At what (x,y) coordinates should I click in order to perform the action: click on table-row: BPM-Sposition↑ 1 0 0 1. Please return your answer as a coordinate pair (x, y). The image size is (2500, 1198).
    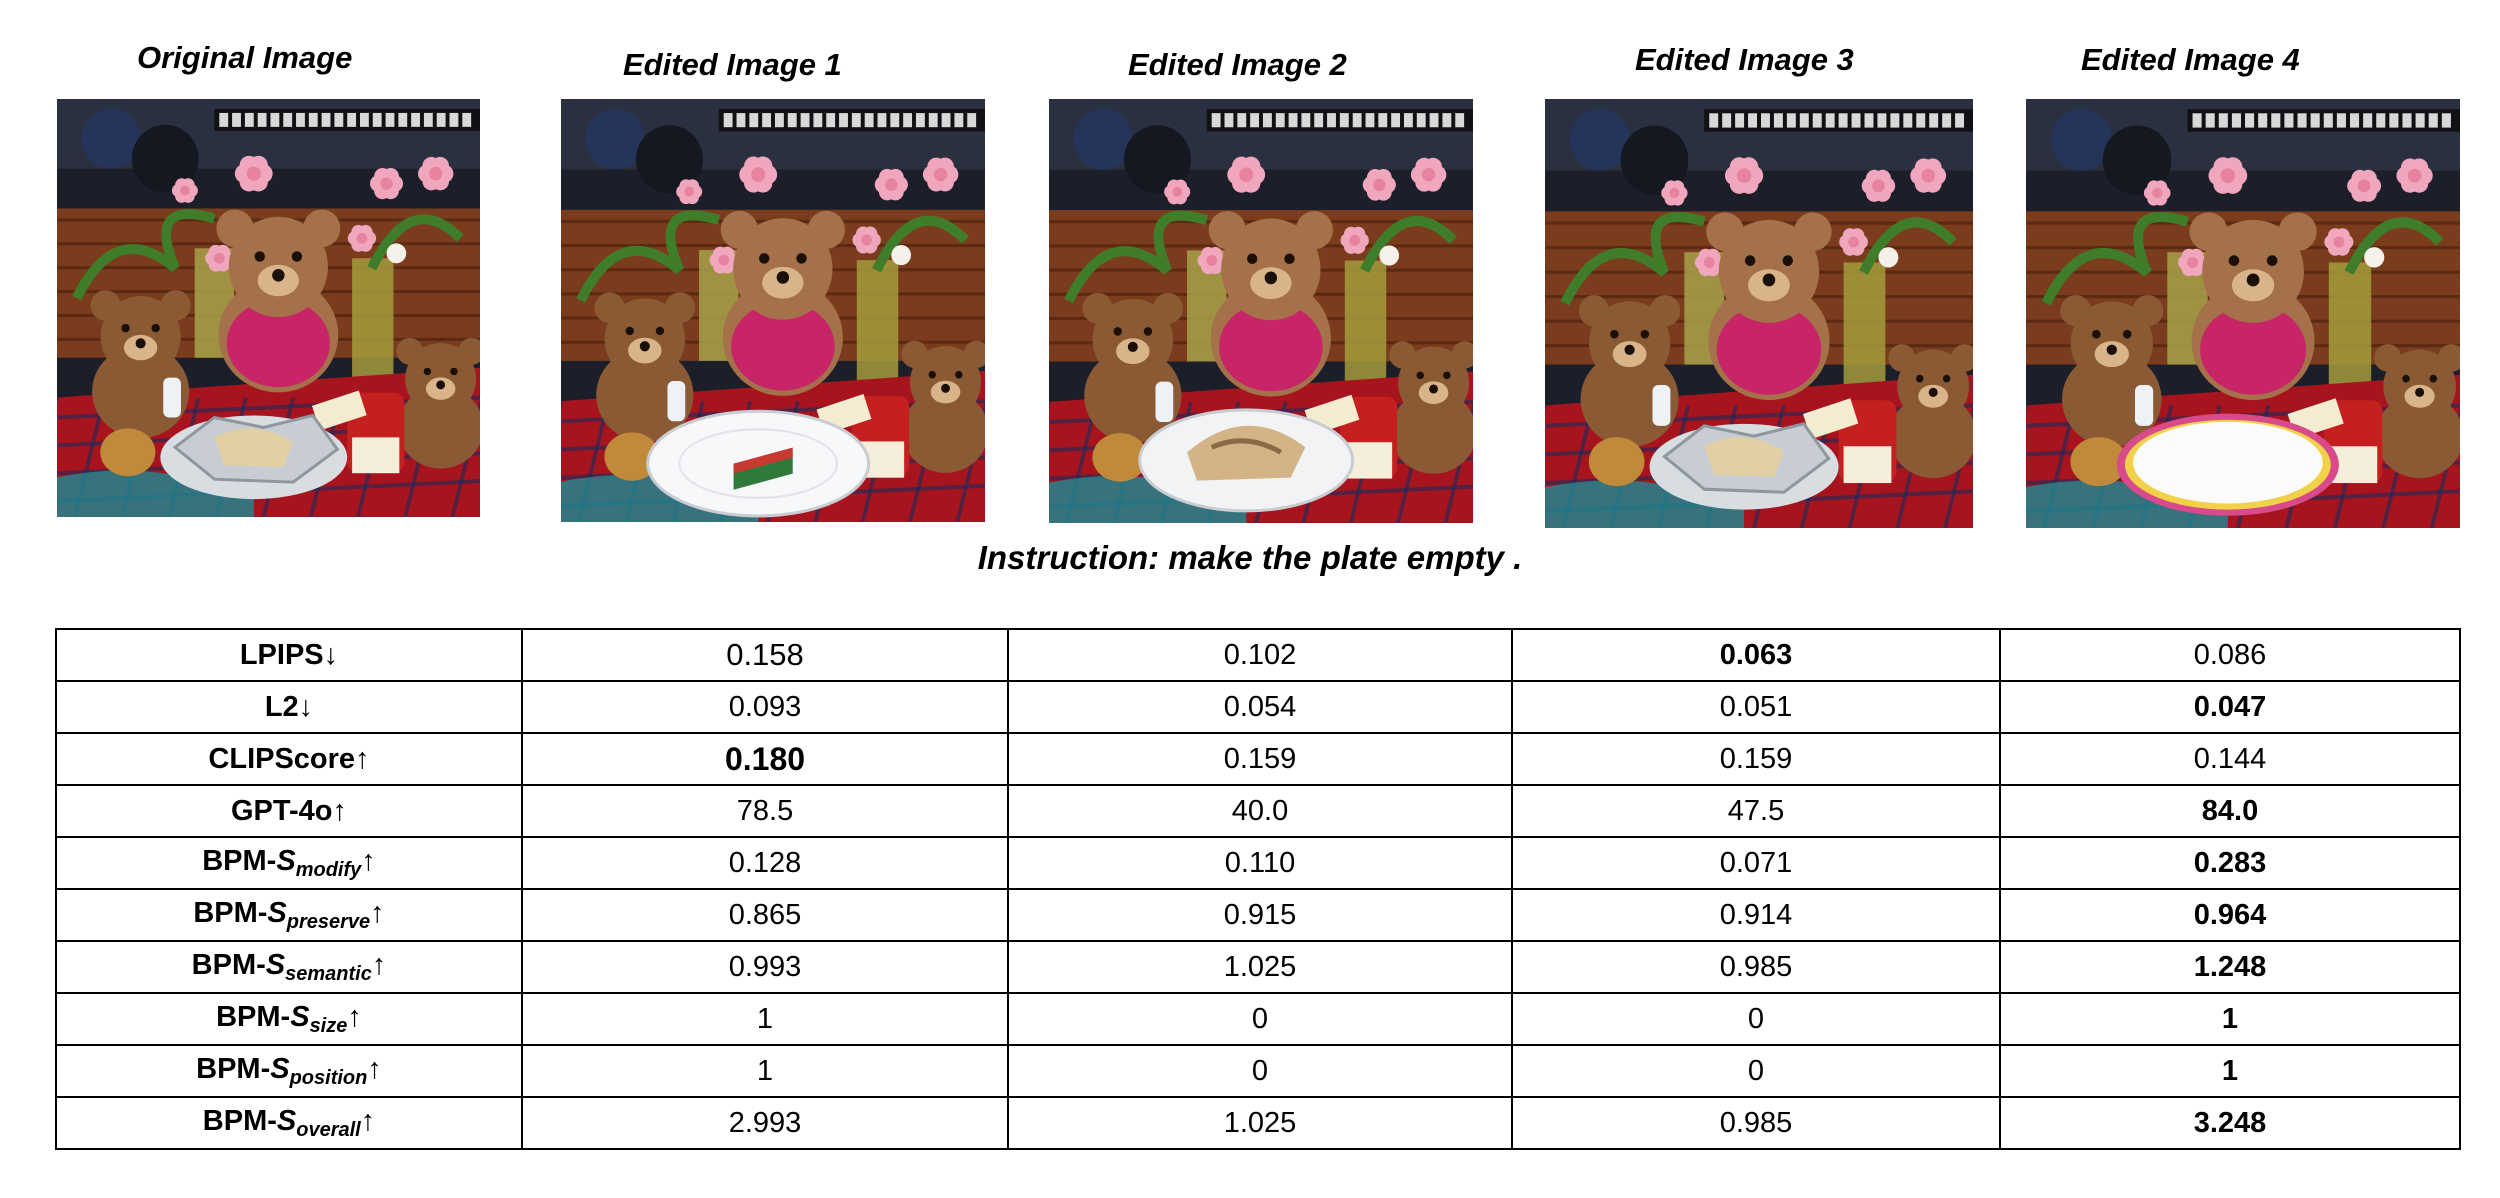
    Looking at the image, I should click on (1258, 1071).